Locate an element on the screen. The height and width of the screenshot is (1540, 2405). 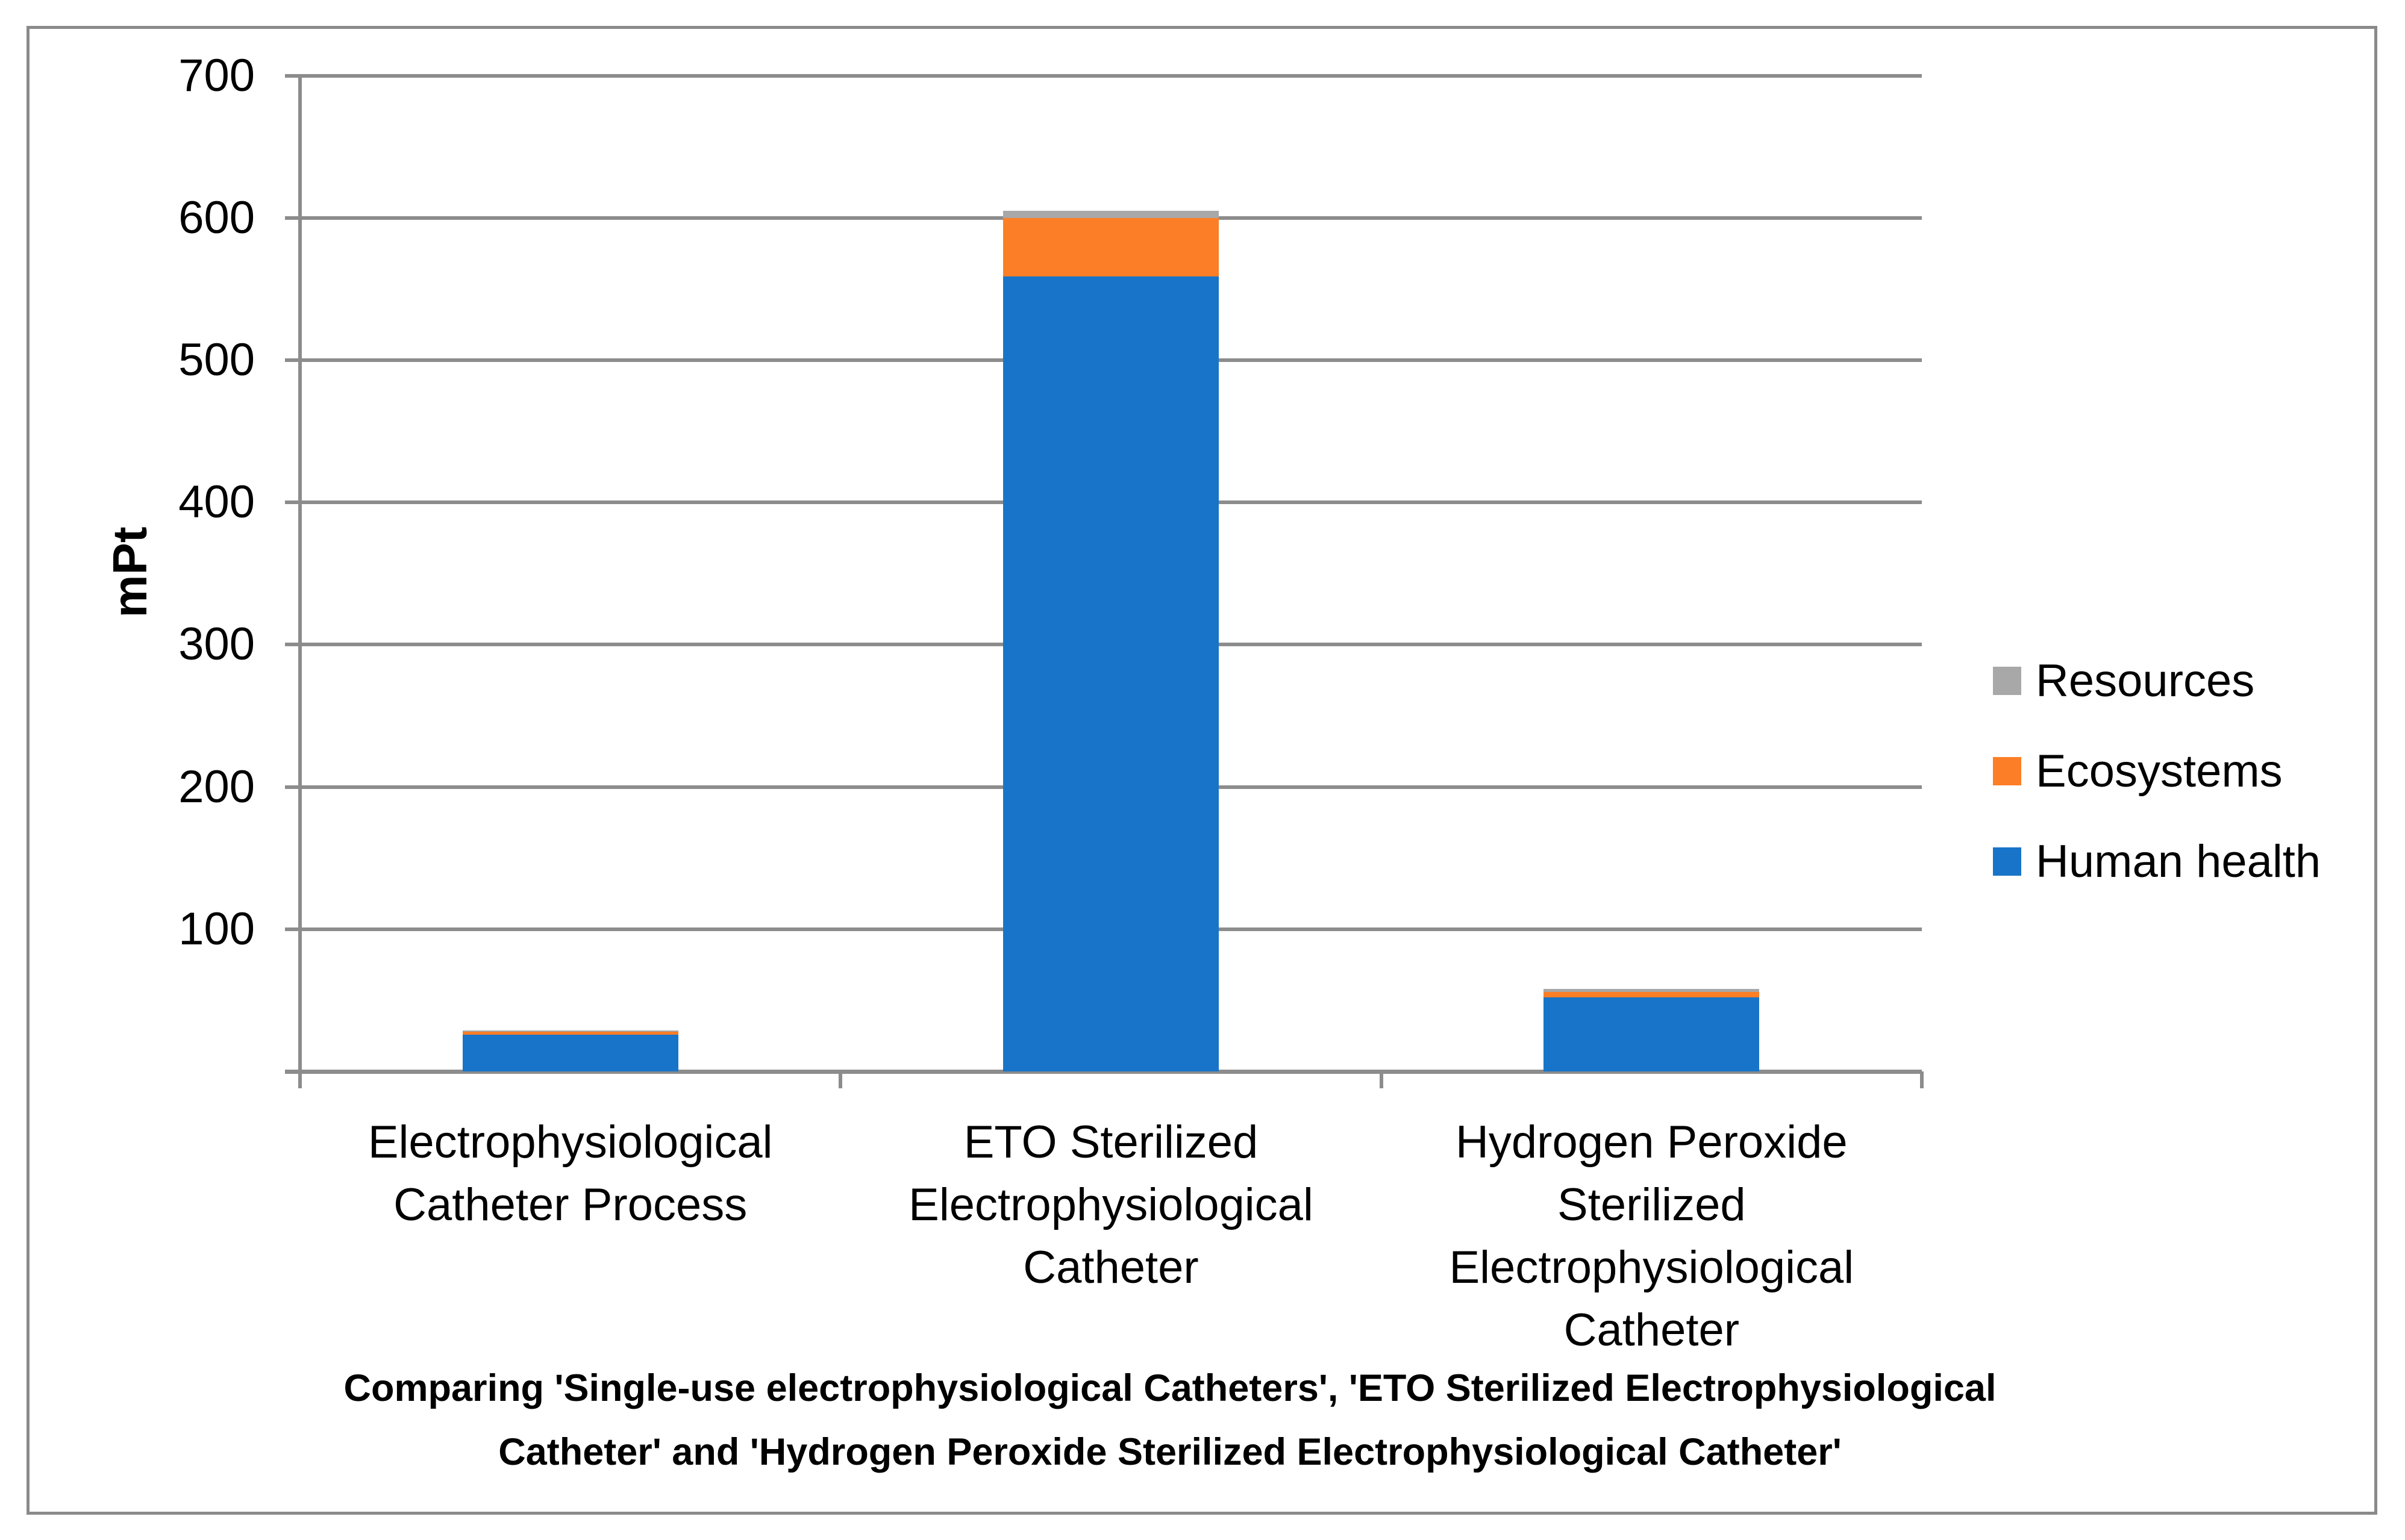
y-tick-label-600: 600 is located at coordinates (216, 217).